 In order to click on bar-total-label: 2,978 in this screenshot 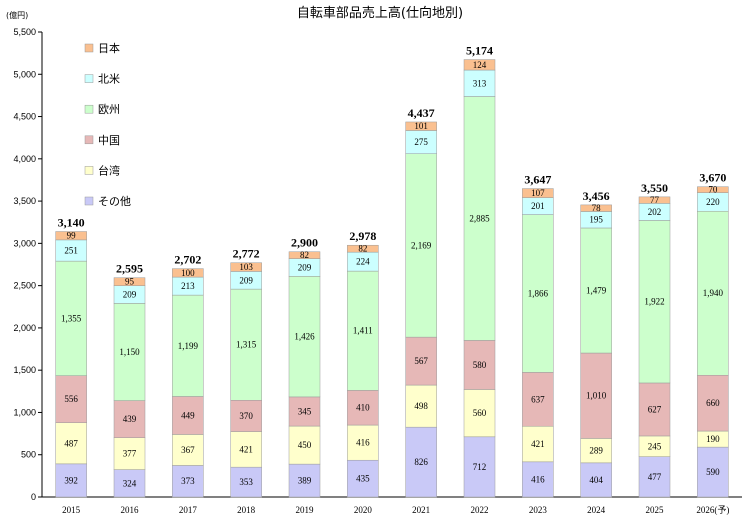, I will do `click(362, 236)`.